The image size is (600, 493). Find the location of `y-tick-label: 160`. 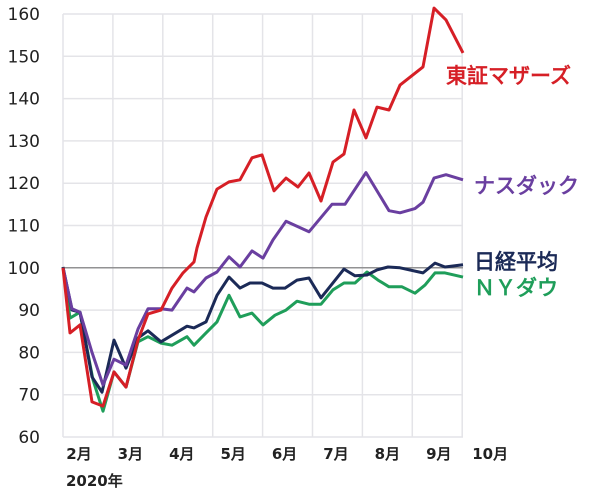

y-tick-label: 160 is located at coordinates (24, 15).